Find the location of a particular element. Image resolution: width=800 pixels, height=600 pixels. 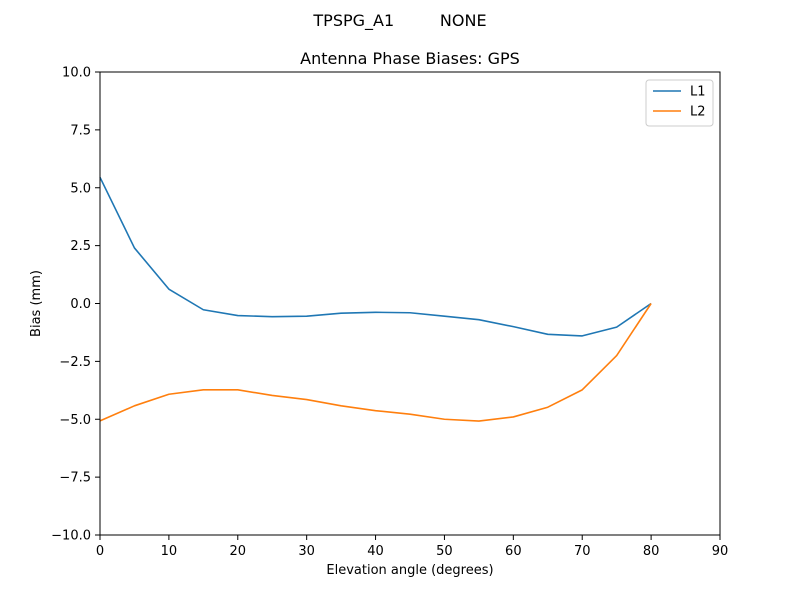

x-tick-label: 0 is located at coordinates (100, 551).